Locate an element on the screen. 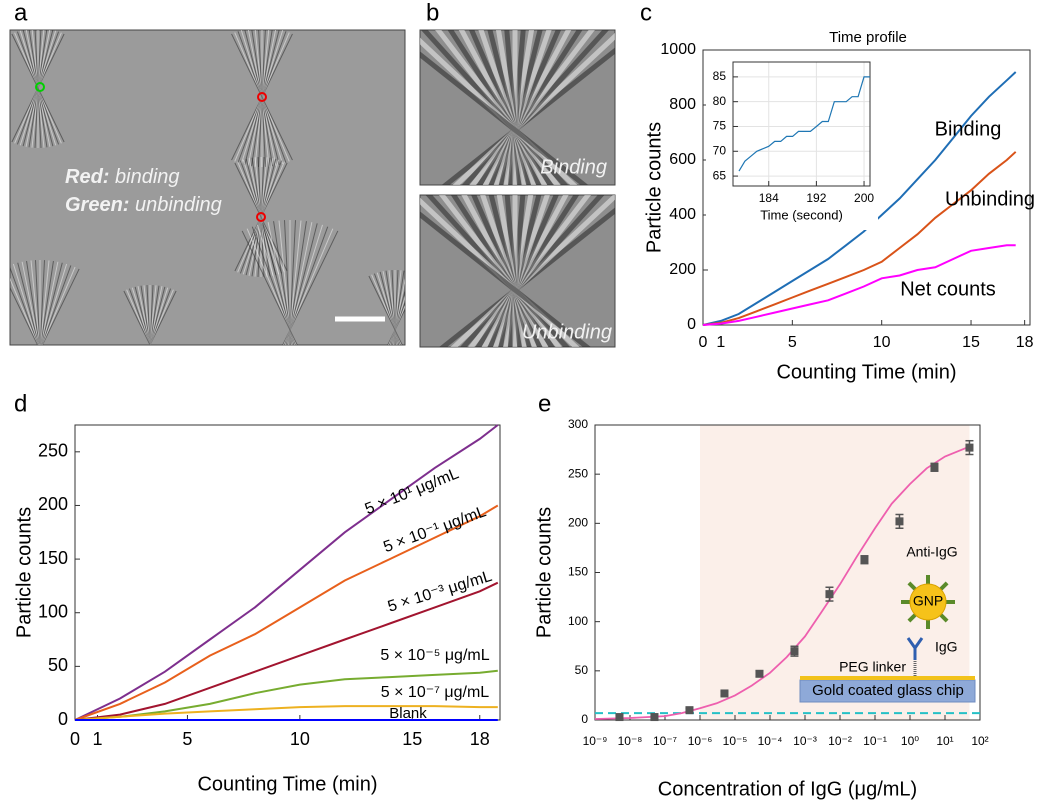  image-a-legend: Red: binding is located at coordinates (122, 177).